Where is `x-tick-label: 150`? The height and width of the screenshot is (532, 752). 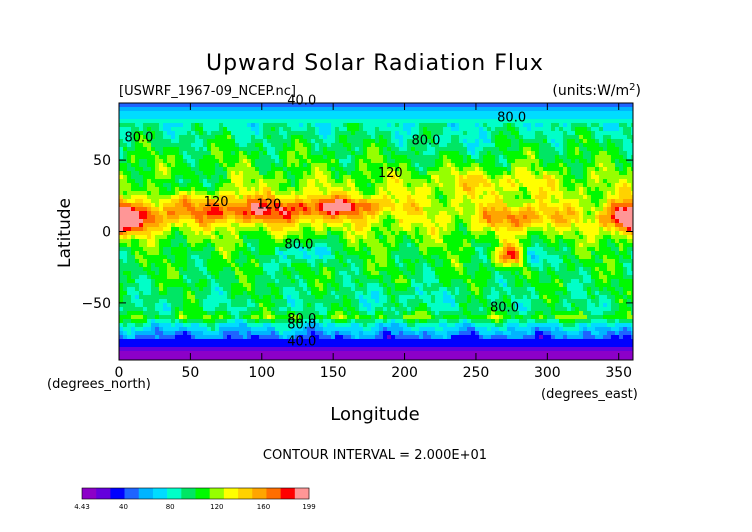
x-tick-label: 150 is located at coordinates (333, 373).